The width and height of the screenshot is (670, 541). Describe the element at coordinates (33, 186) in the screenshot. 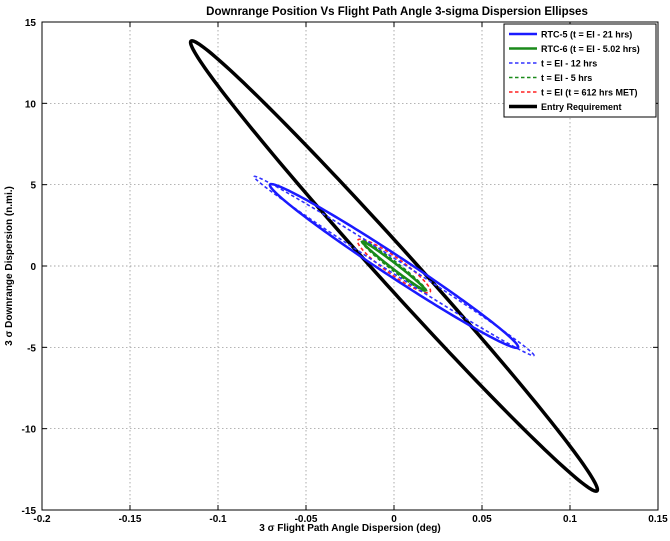

I see `y-tick-label: 5` at that location.